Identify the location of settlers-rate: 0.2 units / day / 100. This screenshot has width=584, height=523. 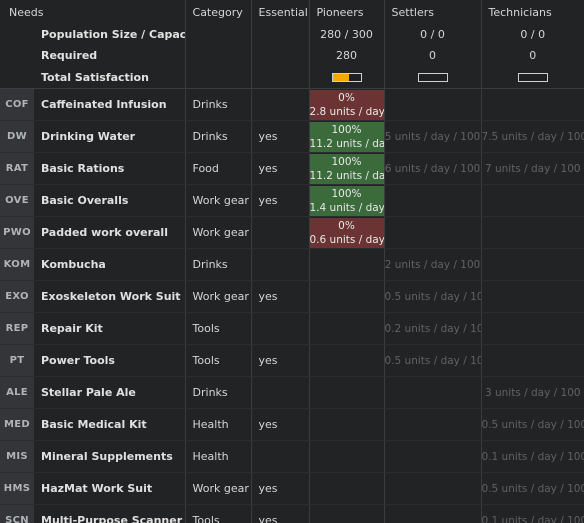
(432, 328).